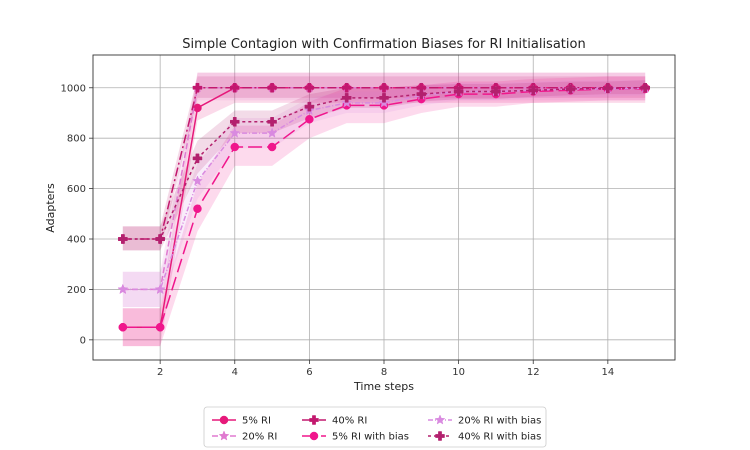 The width and height of the screenshot is (750, 450). I want to click on y-tick-label: 400, so click(76, 240).